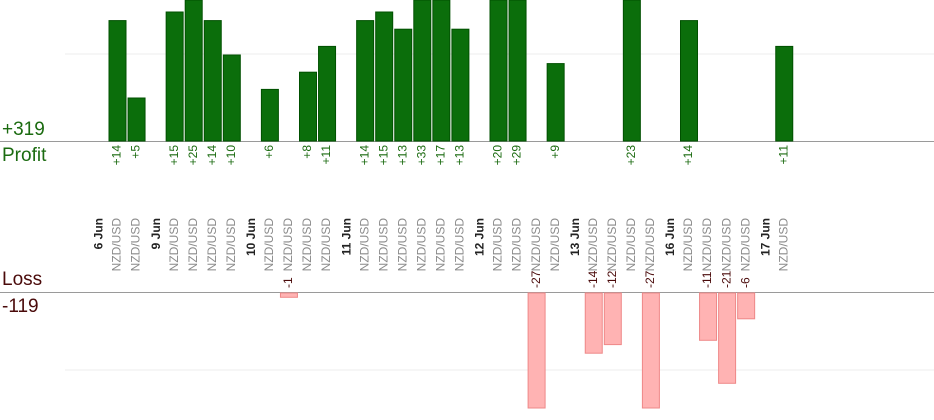  What do you see at coordinates (251, 237) in the screenshot?
I see `date-label: 10 Jun` at bounding box center [251, 237].